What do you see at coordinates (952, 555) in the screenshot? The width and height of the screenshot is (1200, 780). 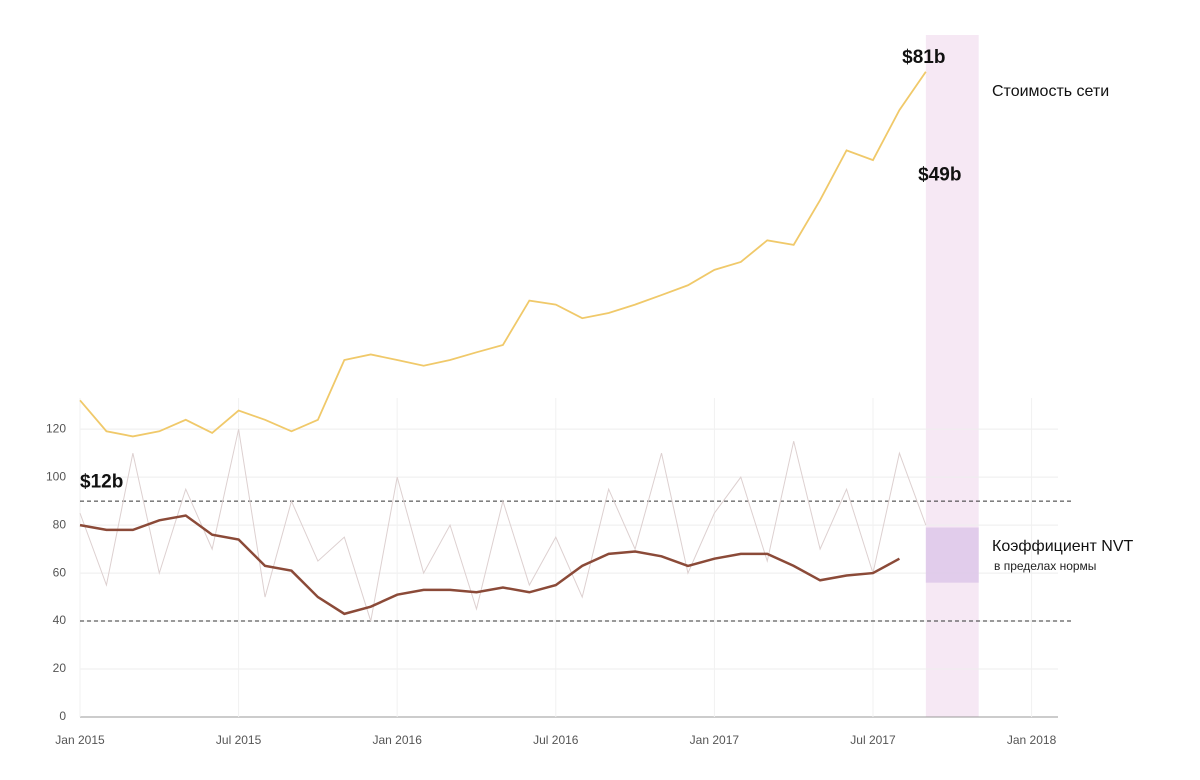 I see `normal-band` at bounding box center [952, 555].